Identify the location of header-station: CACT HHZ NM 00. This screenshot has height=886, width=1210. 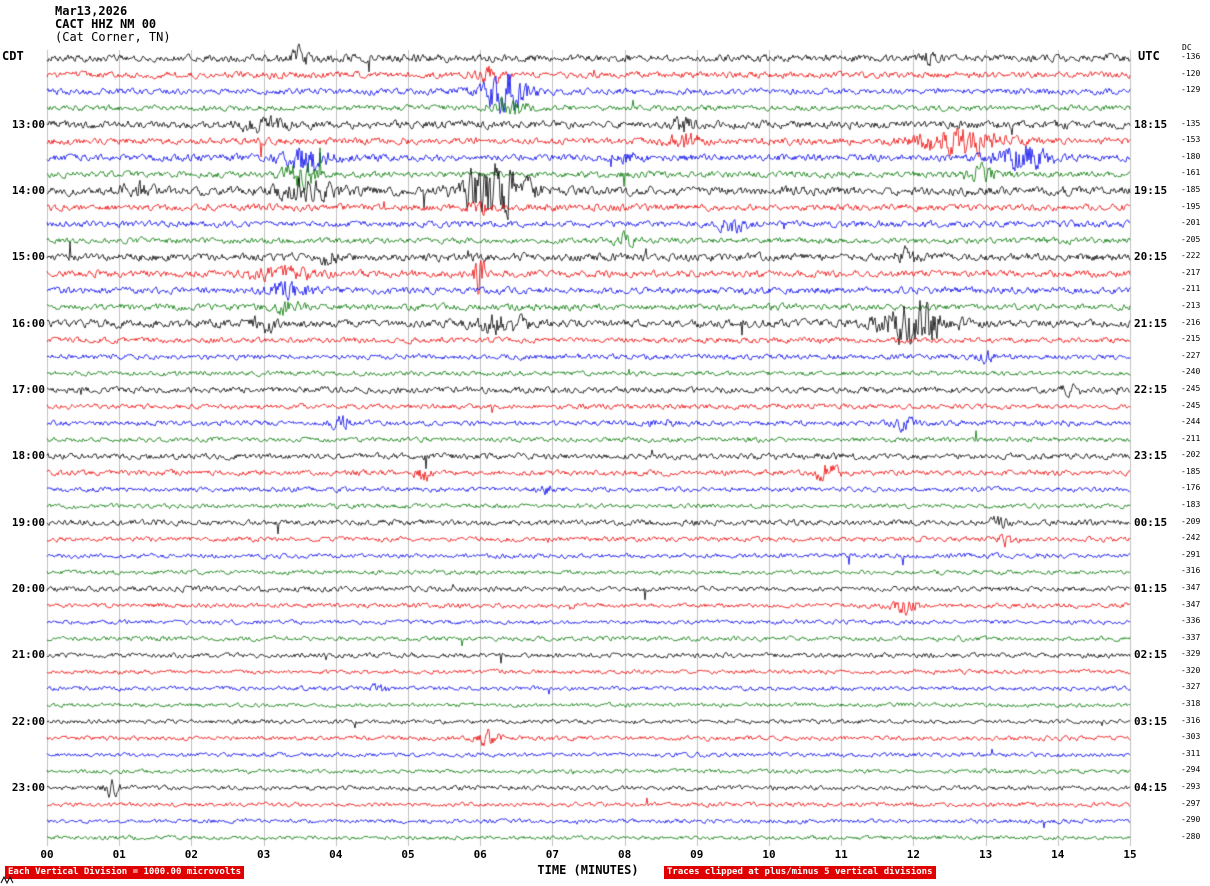
(106, 24).